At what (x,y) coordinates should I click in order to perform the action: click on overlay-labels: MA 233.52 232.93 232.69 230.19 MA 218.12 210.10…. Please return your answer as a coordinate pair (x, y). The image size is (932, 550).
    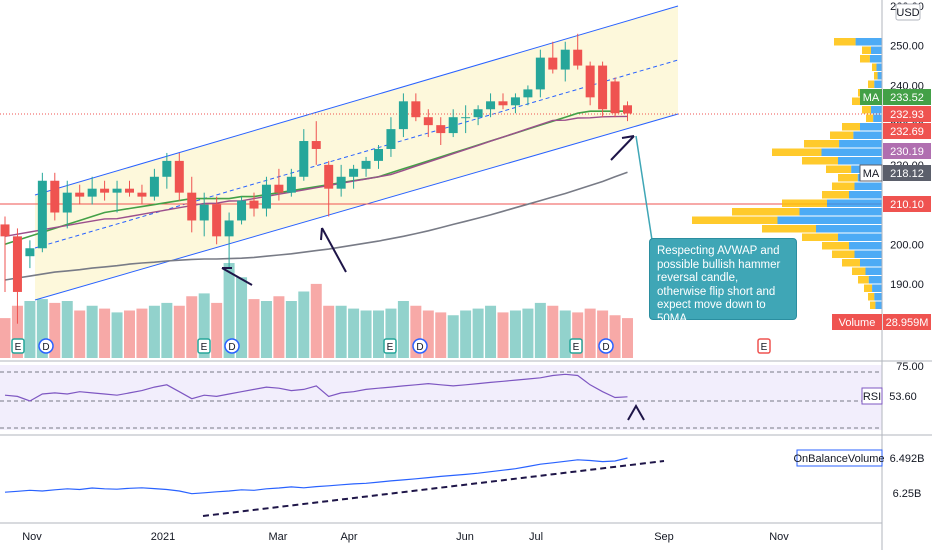
    Looking at the image, I should click on (881, 209).